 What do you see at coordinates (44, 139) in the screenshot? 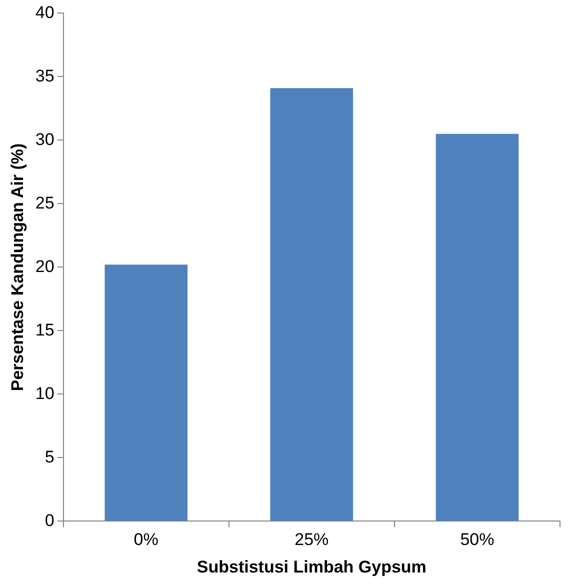
I see `y-tick-label: 30` at bounding box center [44, 139].